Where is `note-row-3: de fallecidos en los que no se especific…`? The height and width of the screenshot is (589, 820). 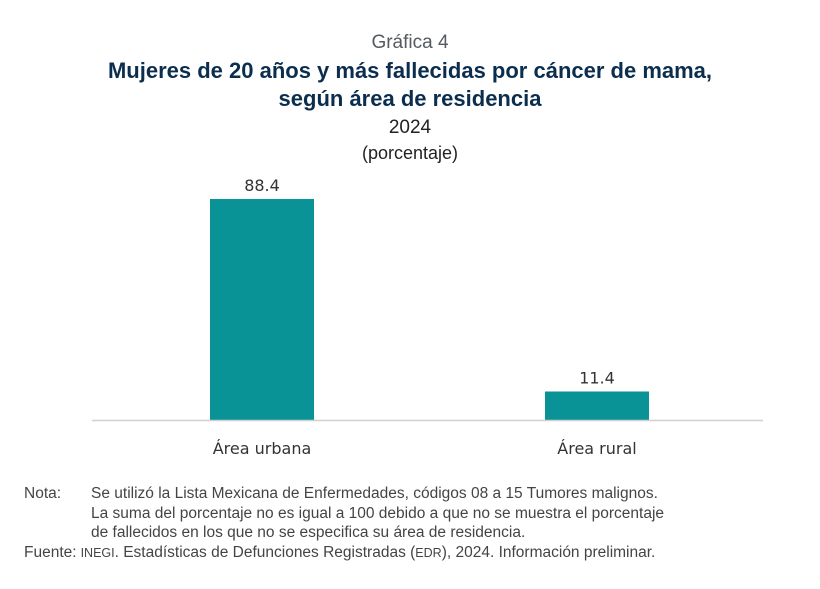 note-row-3: de fallecidos en los que no se especific… is located at coordinates (344, 533).